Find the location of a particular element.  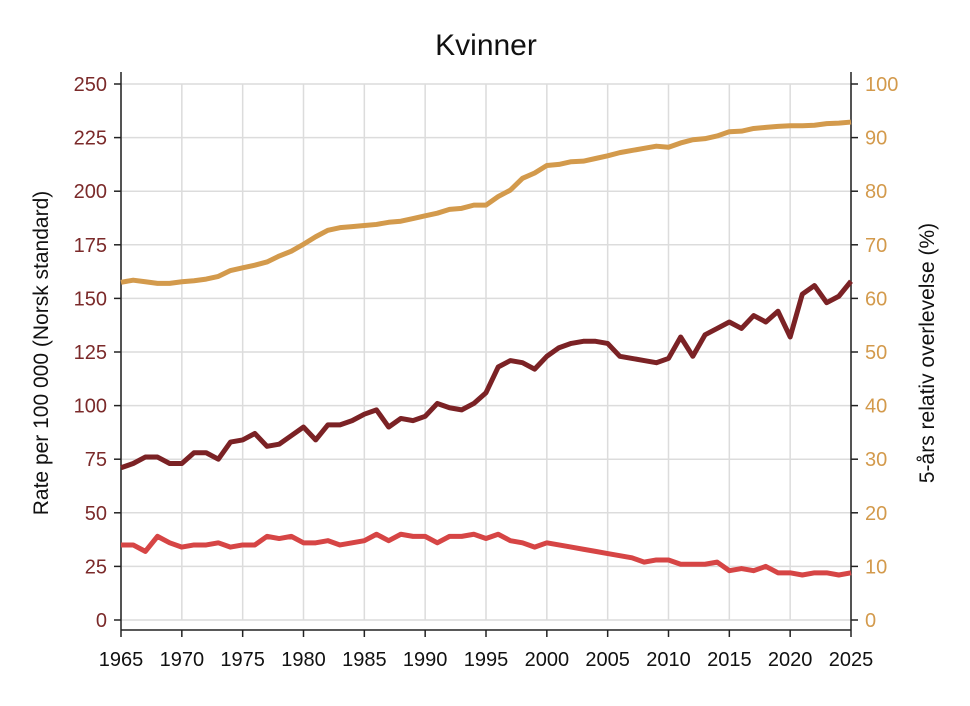

y-left-tick-label: 250 is located at coordinates (90, 85).